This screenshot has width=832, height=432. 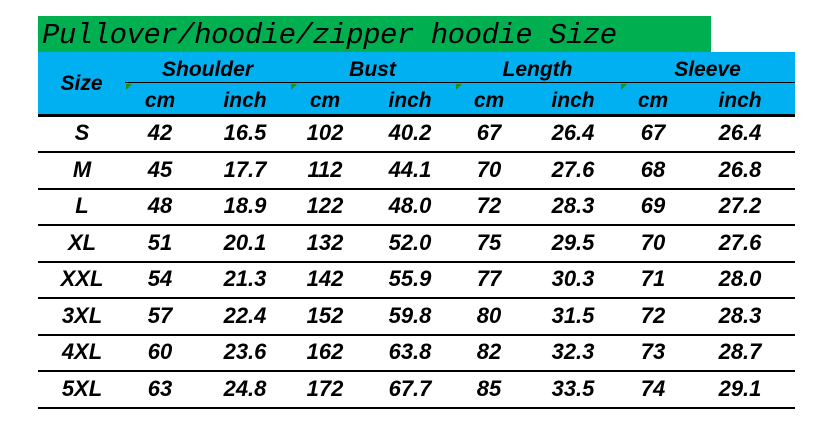 What do you see at coordinates (245, 278) in the screenshot?
I see `table-cell: 21.3` at bounding box center [245, 278].